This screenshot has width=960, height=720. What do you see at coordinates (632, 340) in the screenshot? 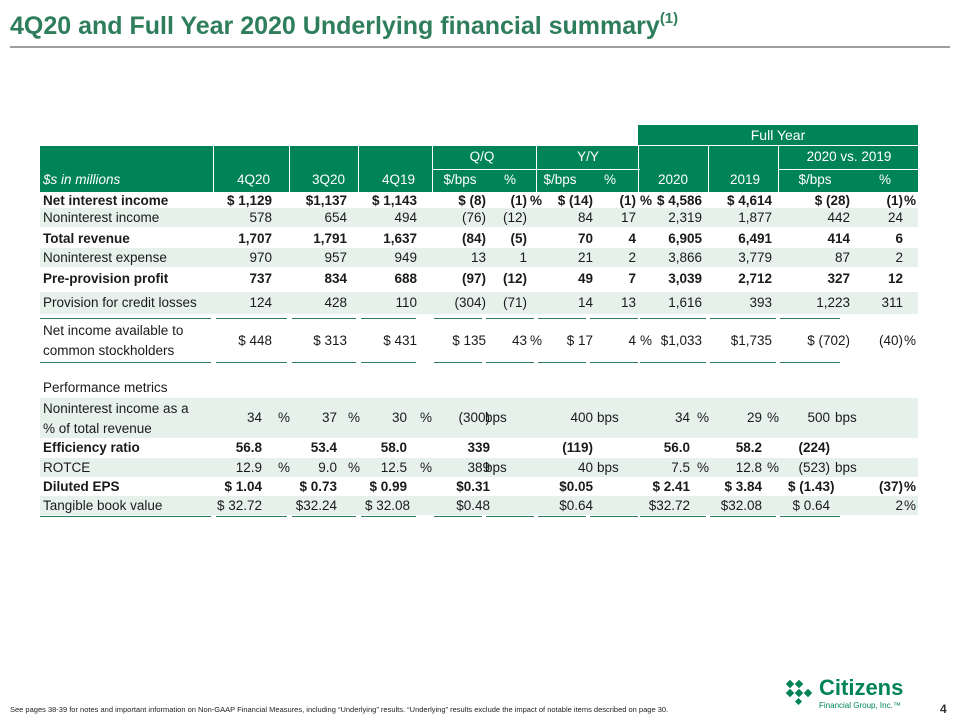
I see `cell-yyp: 4` at bounding box center [632, 340].